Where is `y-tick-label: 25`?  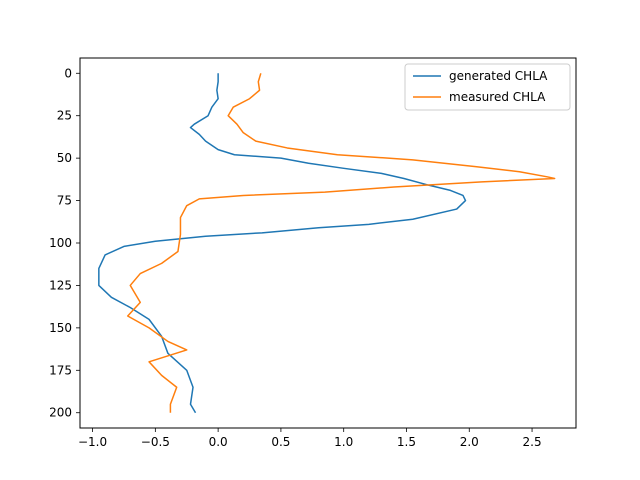
y-tick-label: 25 is located at coordinates (64, 116).